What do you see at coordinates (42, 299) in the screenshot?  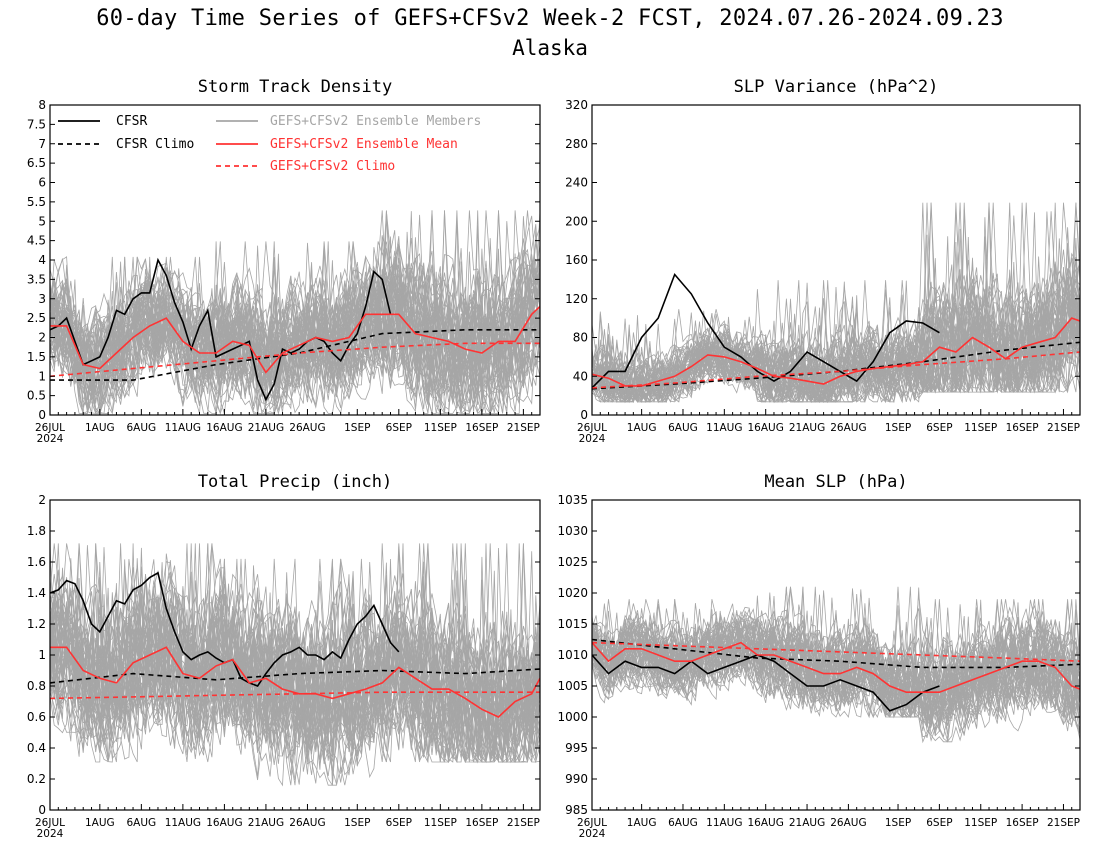 I see `y-tick-label: 3` at bounding box center [42, 299].